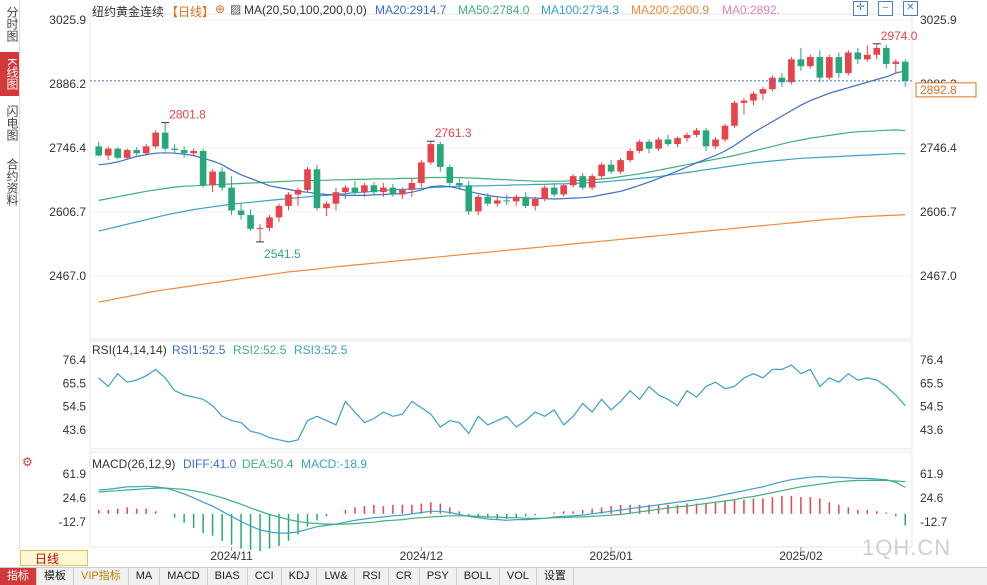  What do you see at coordinates (502, 403) in the screenshot?
I see `rsi-line` at bounding box center [502, 403].